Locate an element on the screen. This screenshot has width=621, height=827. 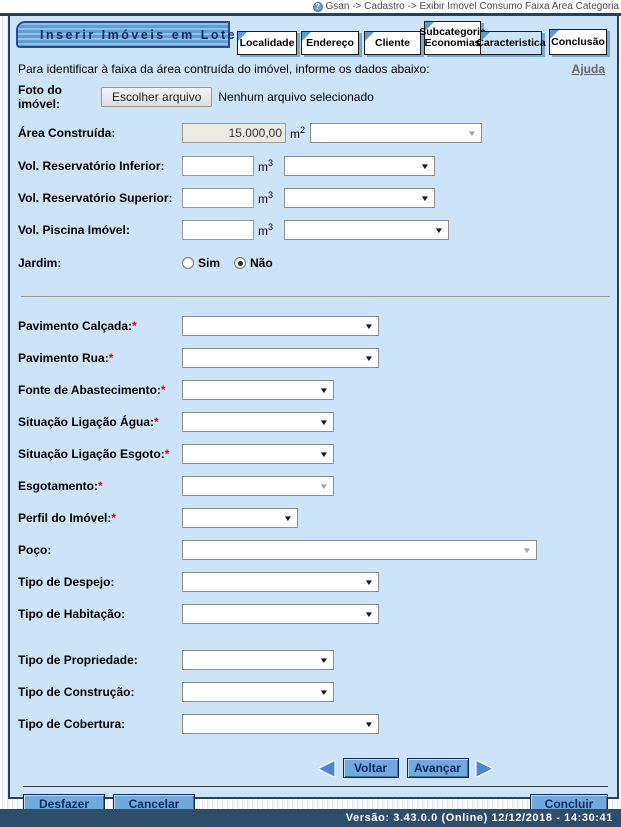
vol-reservatorio-inferior-input is located at coordinates (218, 166).